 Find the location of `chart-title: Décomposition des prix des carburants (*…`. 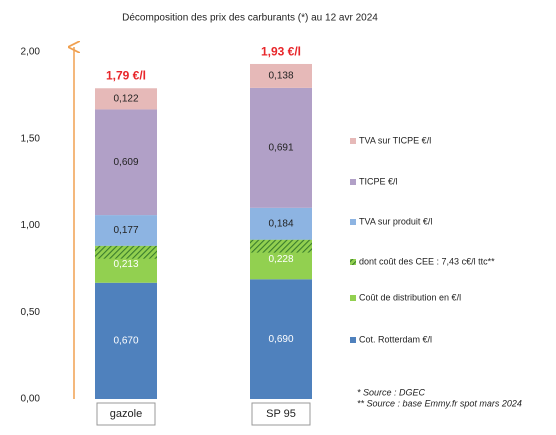

chart-title: Décomposition des prix des carburants (*… is located at coordinates (250, 18).